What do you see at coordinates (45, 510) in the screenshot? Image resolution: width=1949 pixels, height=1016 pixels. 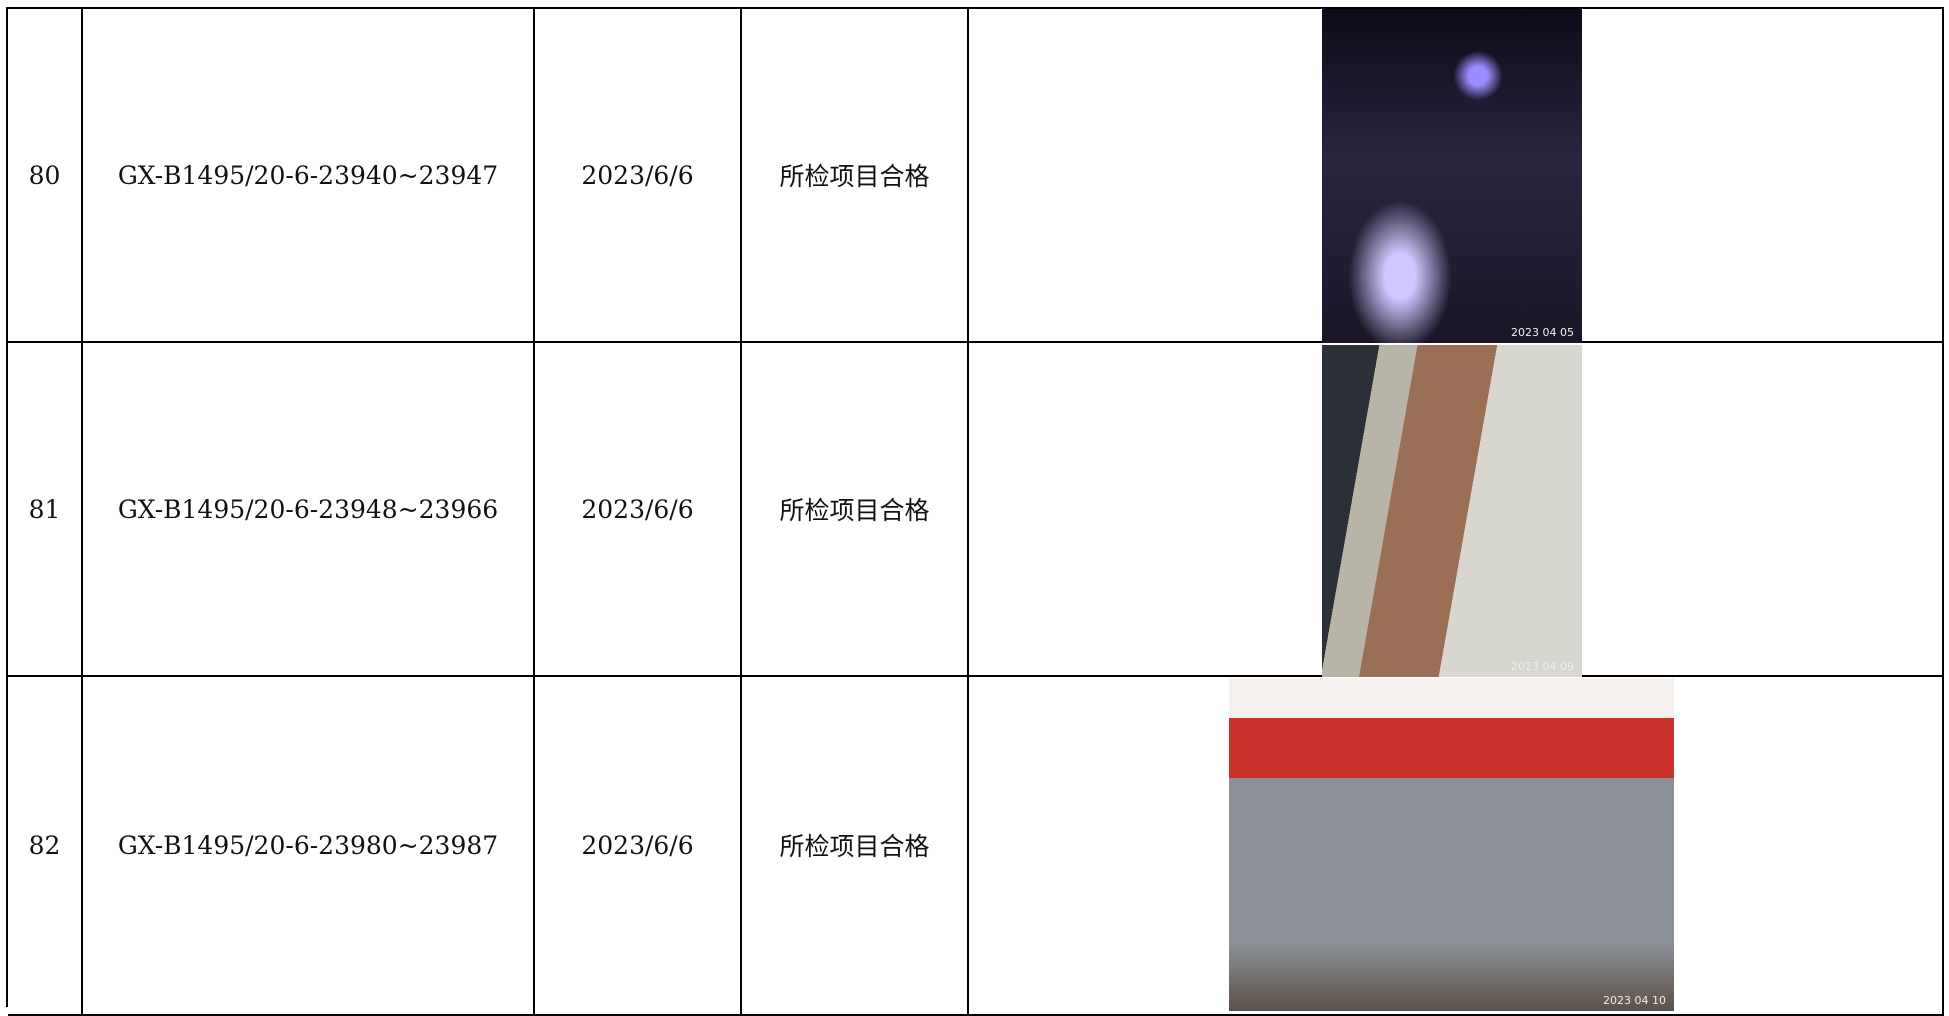 I see `table-cell: 81` at bounding box center [45, 510].